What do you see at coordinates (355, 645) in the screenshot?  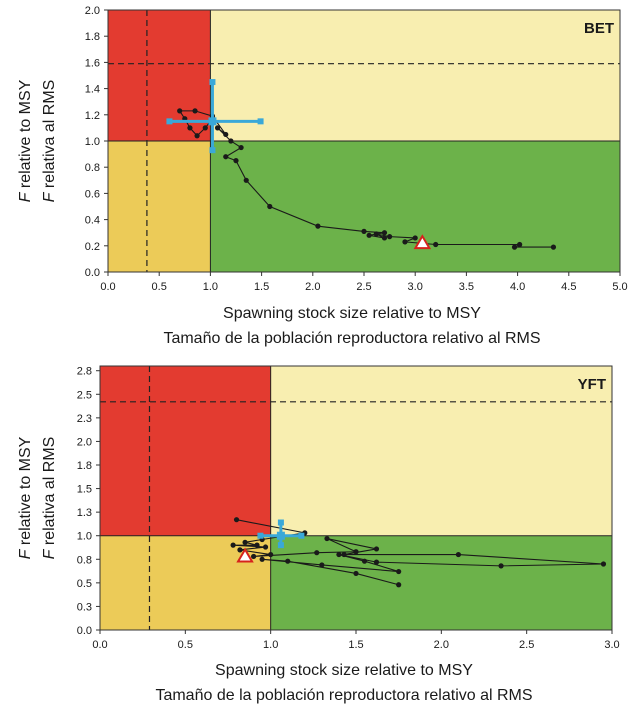 I see `x-tick-label: 1.5` at bounding box center [355, 645].